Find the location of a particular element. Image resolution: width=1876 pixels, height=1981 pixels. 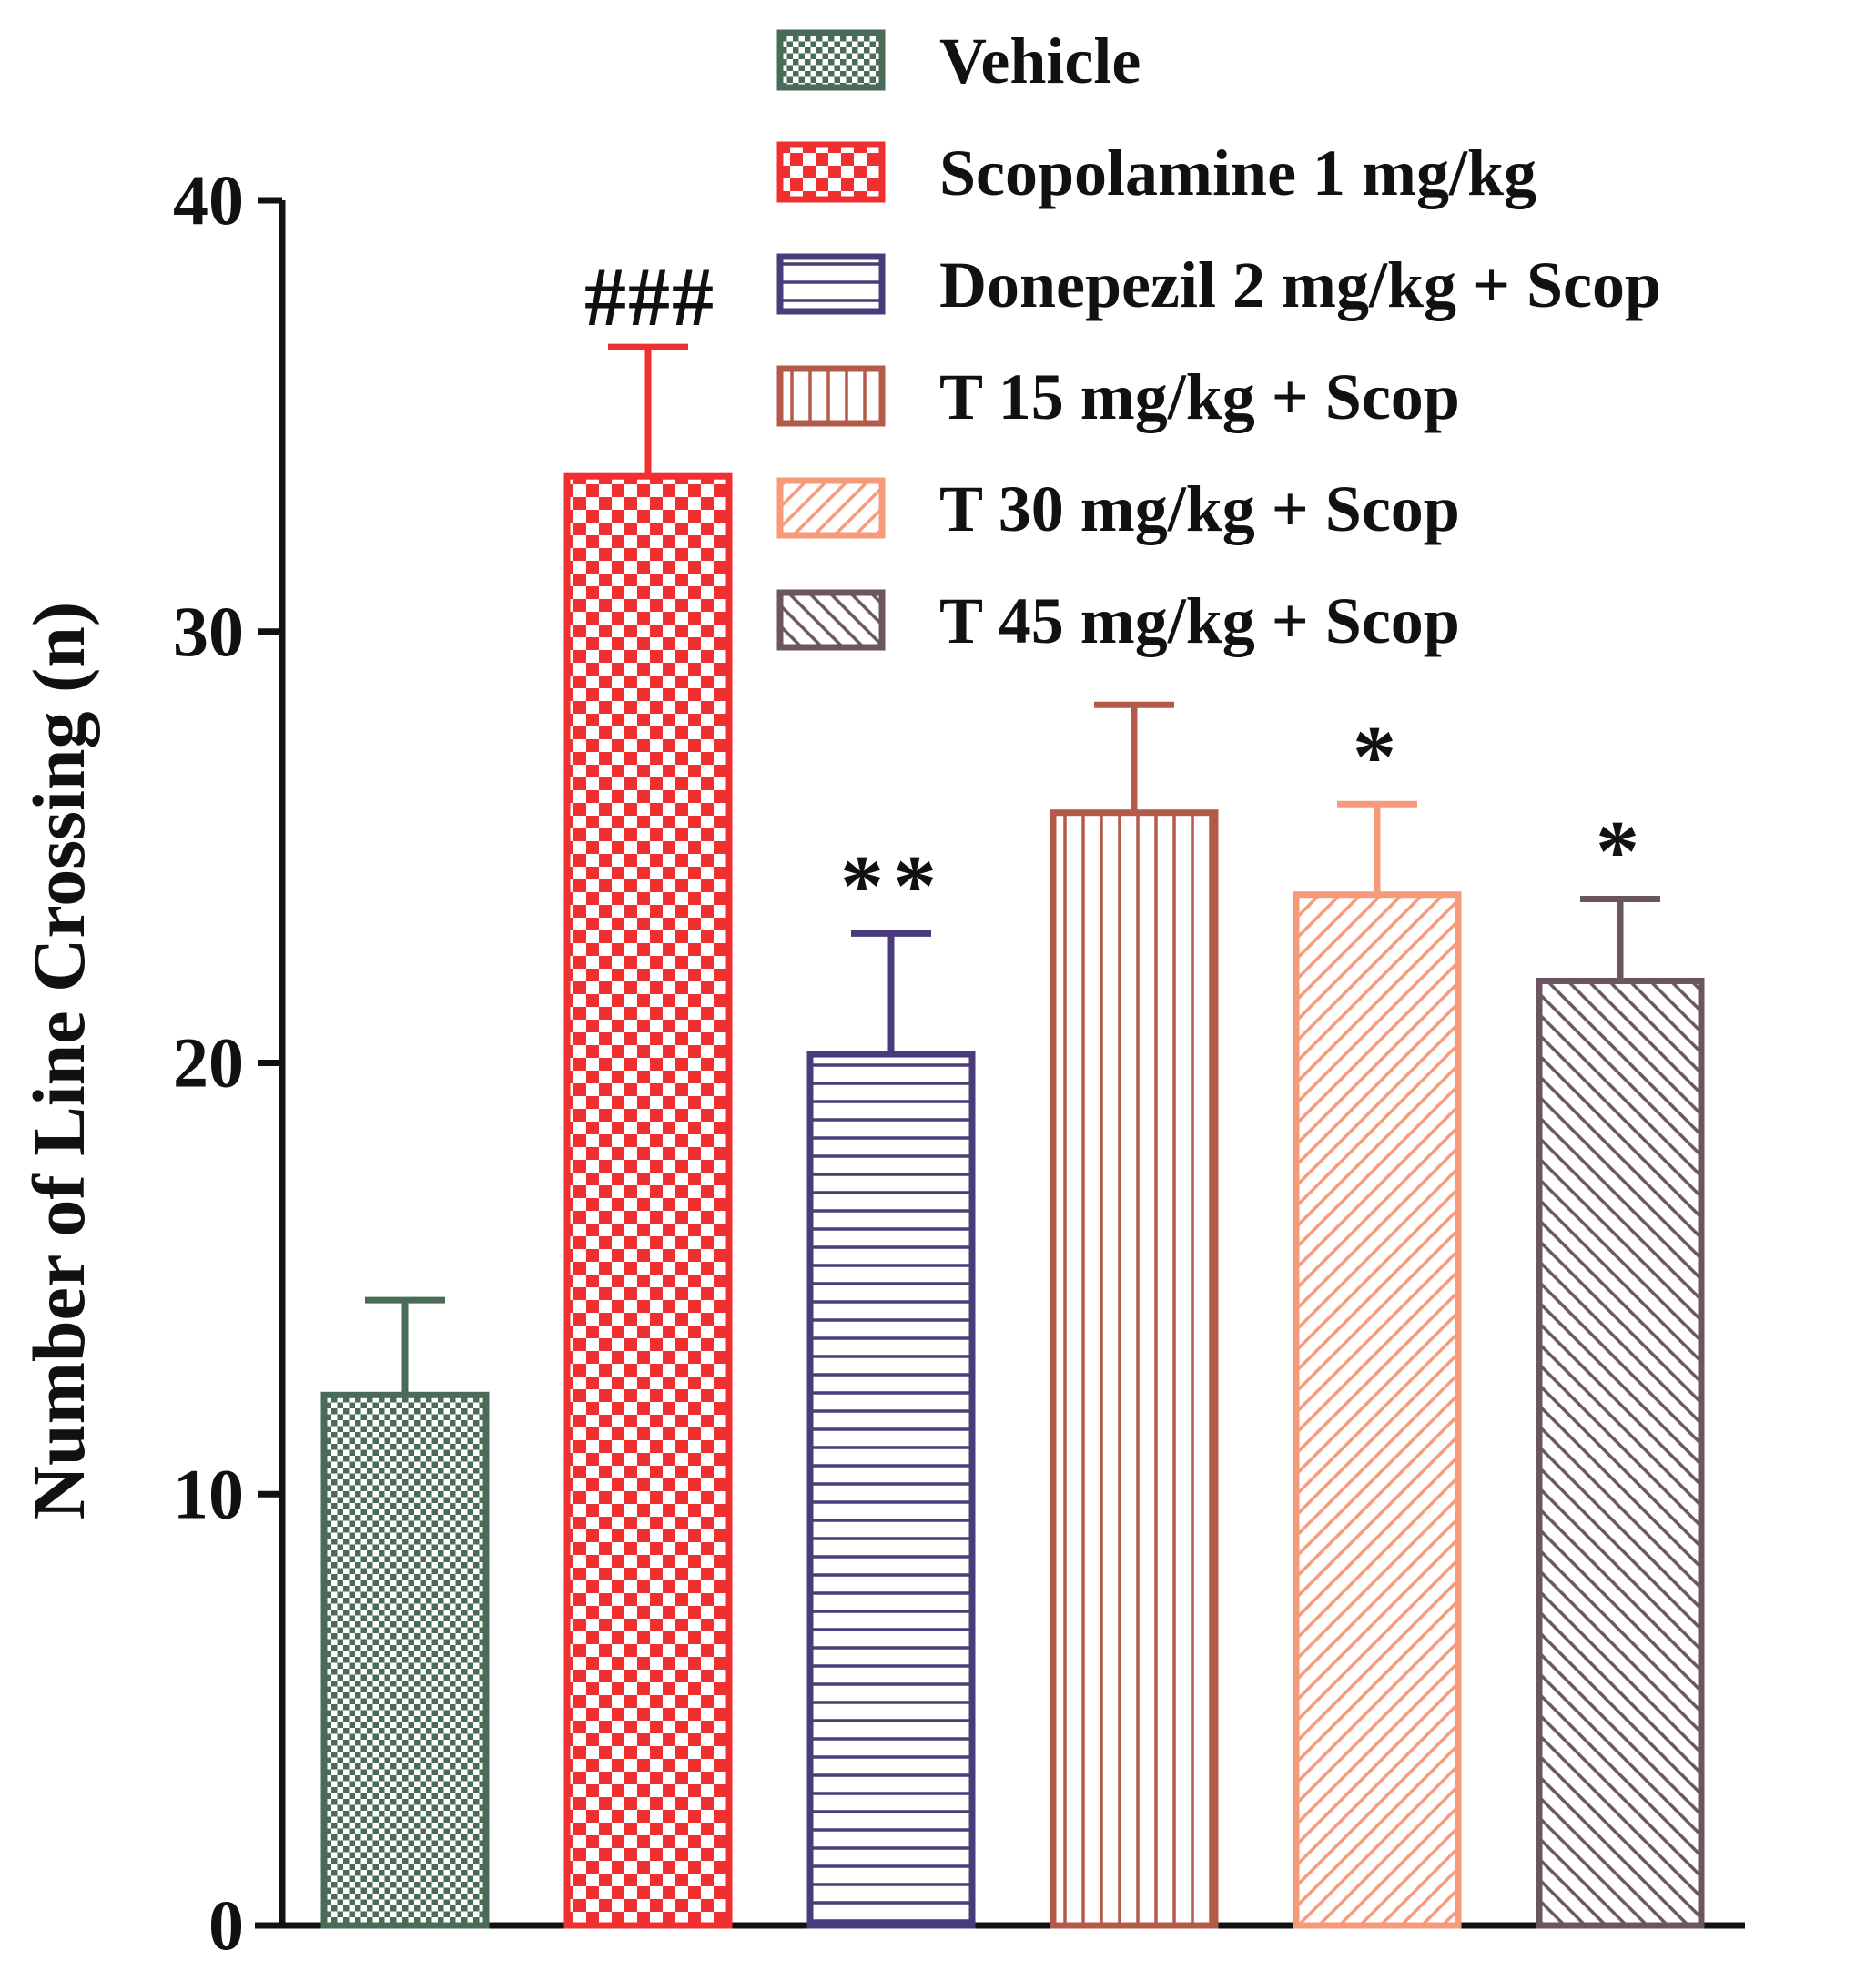

y-tick-label: 40 is located at coordinates (208, 200).